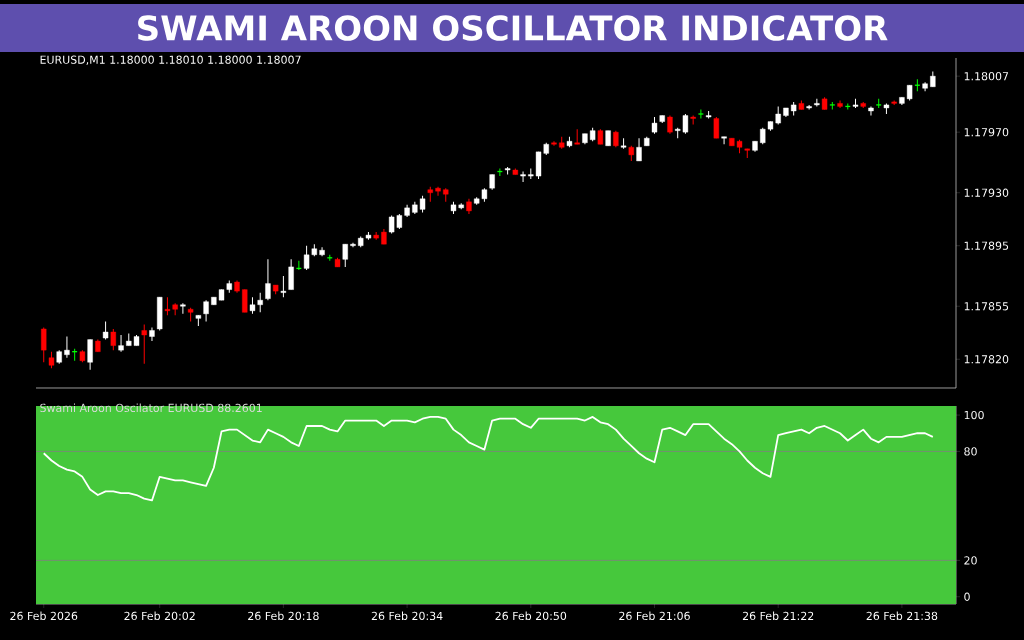 The image size is (1024, 640). Describe the element at coordinates (902, 616) in the screenshot. I see `x-tick-label: 26 Feb 21:38` at that location.